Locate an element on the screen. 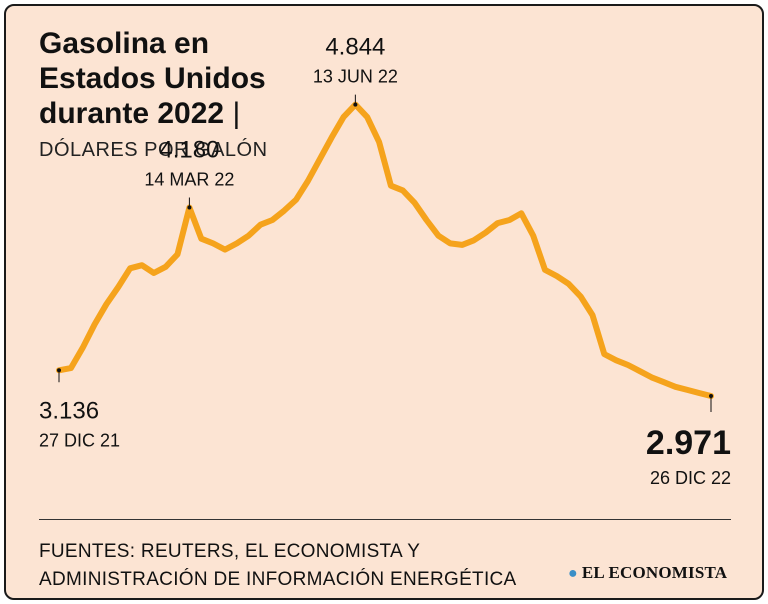 This screenshot has width=768, height=604. logo-drop-icon: ● is located at coordinates (573, 573).